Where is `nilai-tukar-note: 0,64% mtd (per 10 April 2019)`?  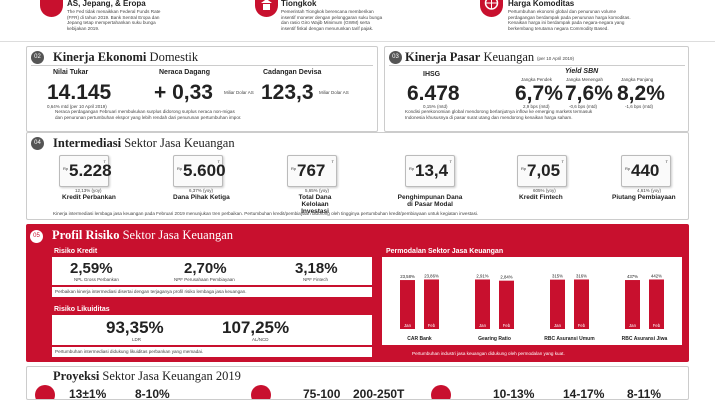
nilai-tukar-note: 0,64% mtd (per 10 April 2019) is located at coordinates (77, 106).